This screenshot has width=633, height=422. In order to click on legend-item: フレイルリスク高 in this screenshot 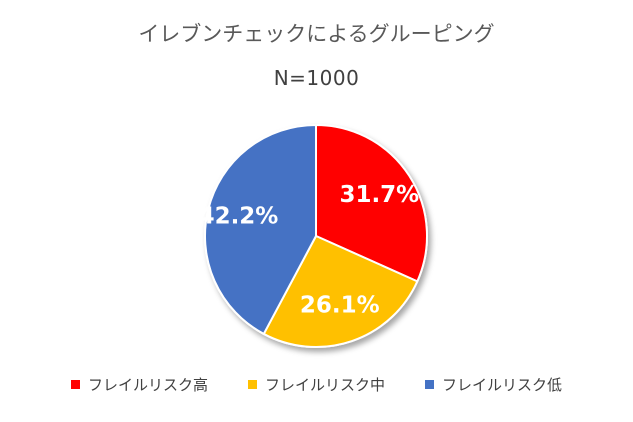, I will do `click(139, 384)`.